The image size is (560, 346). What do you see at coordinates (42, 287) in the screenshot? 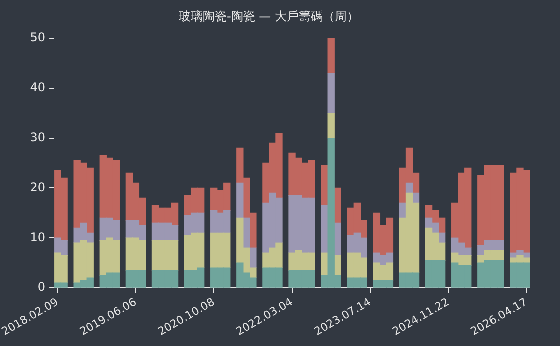
I see `y-tick-label: 0` at bounding box center [42, 287].